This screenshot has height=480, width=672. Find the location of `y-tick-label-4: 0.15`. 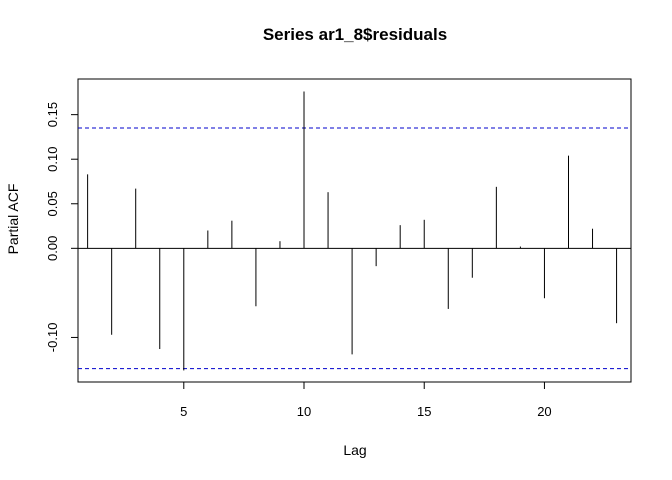

y-tick-label-4: 0.15 is located at coordinates (52, 114).